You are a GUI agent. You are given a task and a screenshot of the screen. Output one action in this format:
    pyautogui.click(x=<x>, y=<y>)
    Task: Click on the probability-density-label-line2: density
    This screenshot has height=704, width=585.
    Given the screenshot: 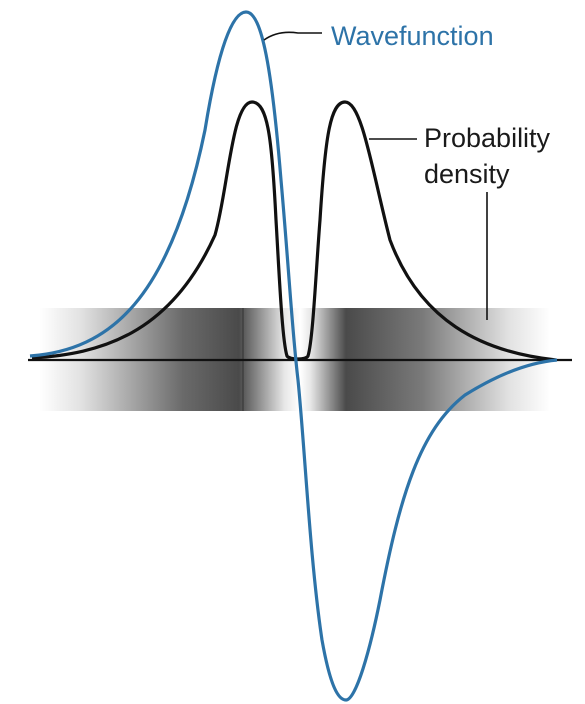 What is the action you would take?
    pyautogui.click(x=467, y=174)
    